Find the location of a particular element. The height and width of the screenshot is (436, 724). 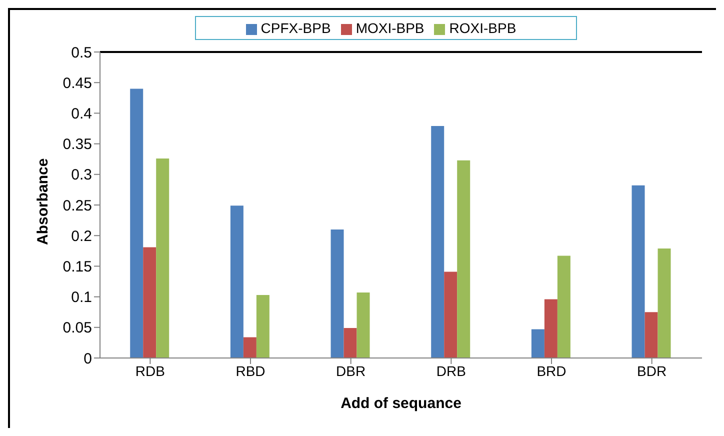

y-tick-label: 0.15 is located at coordinates (77, 267).